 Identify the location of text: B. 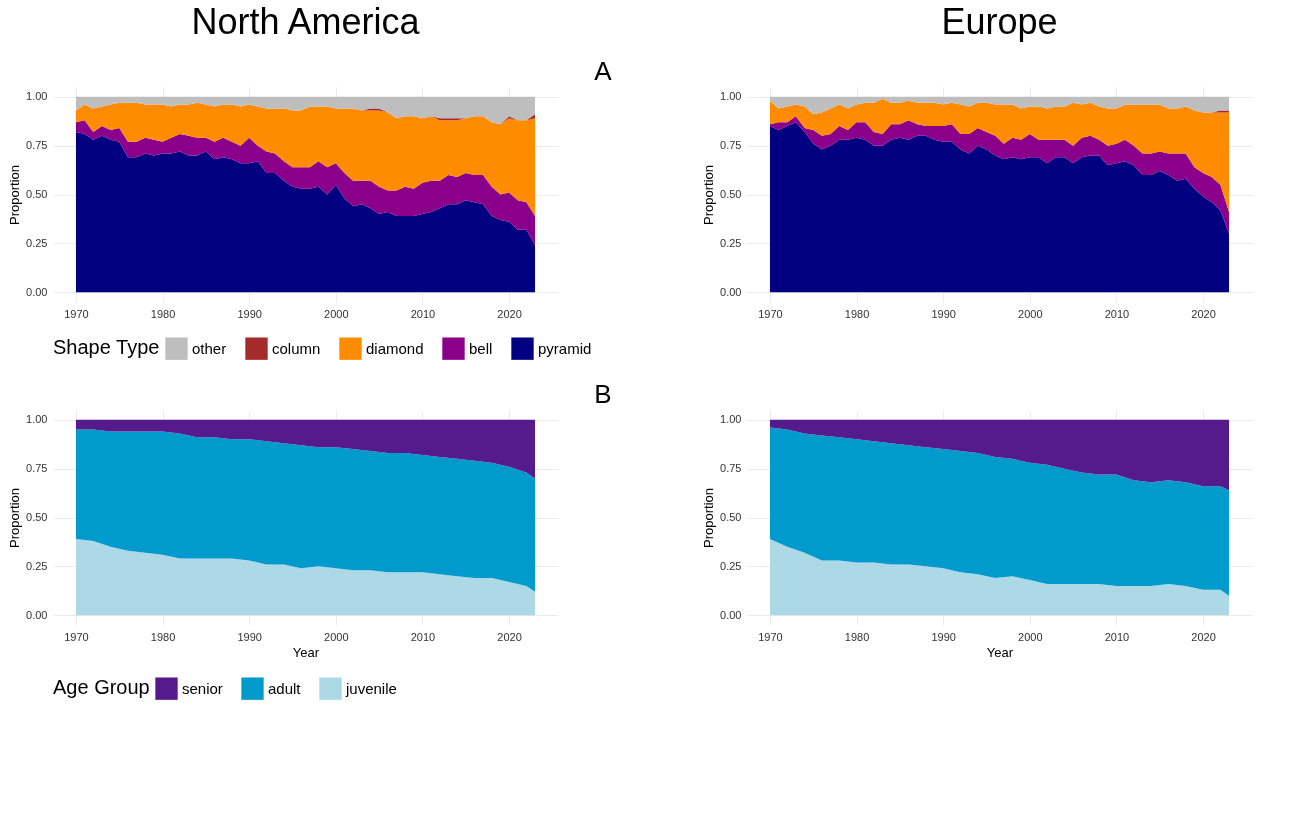
(603, 394).